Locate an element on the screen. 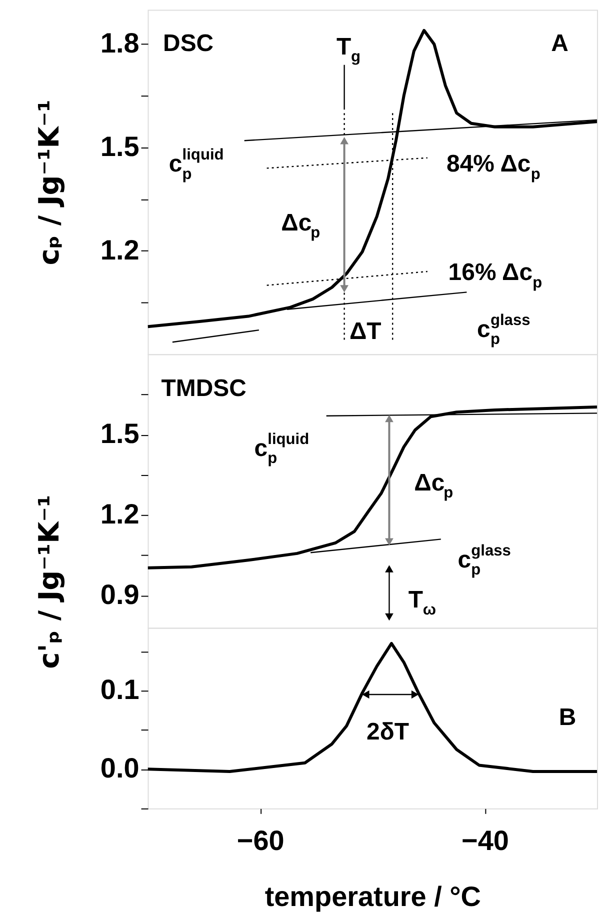 Image resolution: width=602 pixels, height=923 pixels. annotation: B is located at coordinates (567, 718).